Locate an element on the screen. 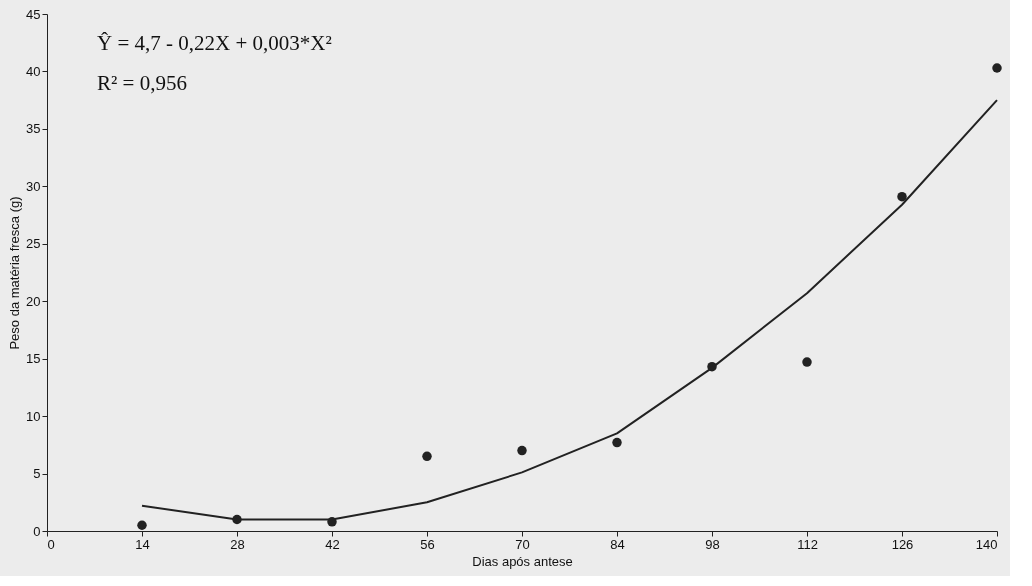  x-axis-title: Dias após antese is located at coordinates (522, 561).